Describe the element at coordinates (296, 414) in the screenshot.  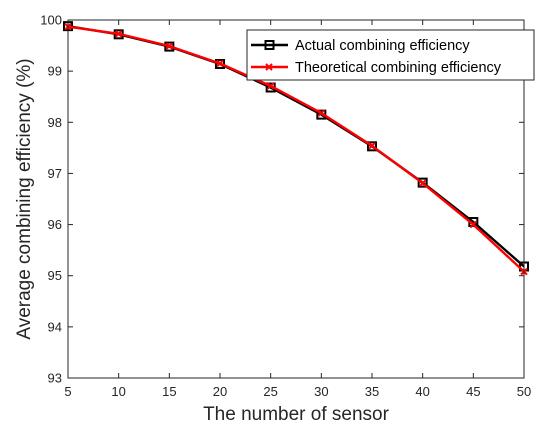
I see `x-axis-title: The number of sensor` at that location.